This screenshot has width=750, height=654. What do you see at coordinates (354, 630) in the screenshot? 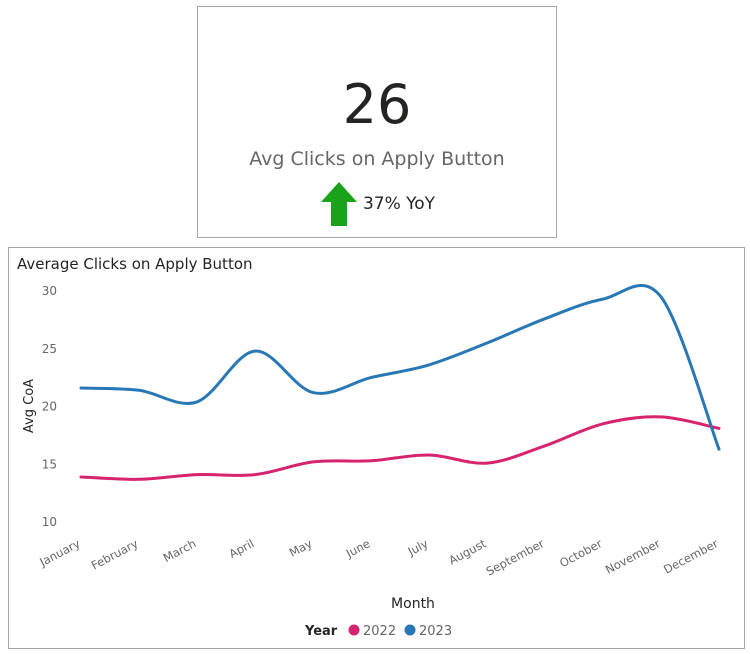
I see `legend-marker-2022` at bounding box center [354, 630].